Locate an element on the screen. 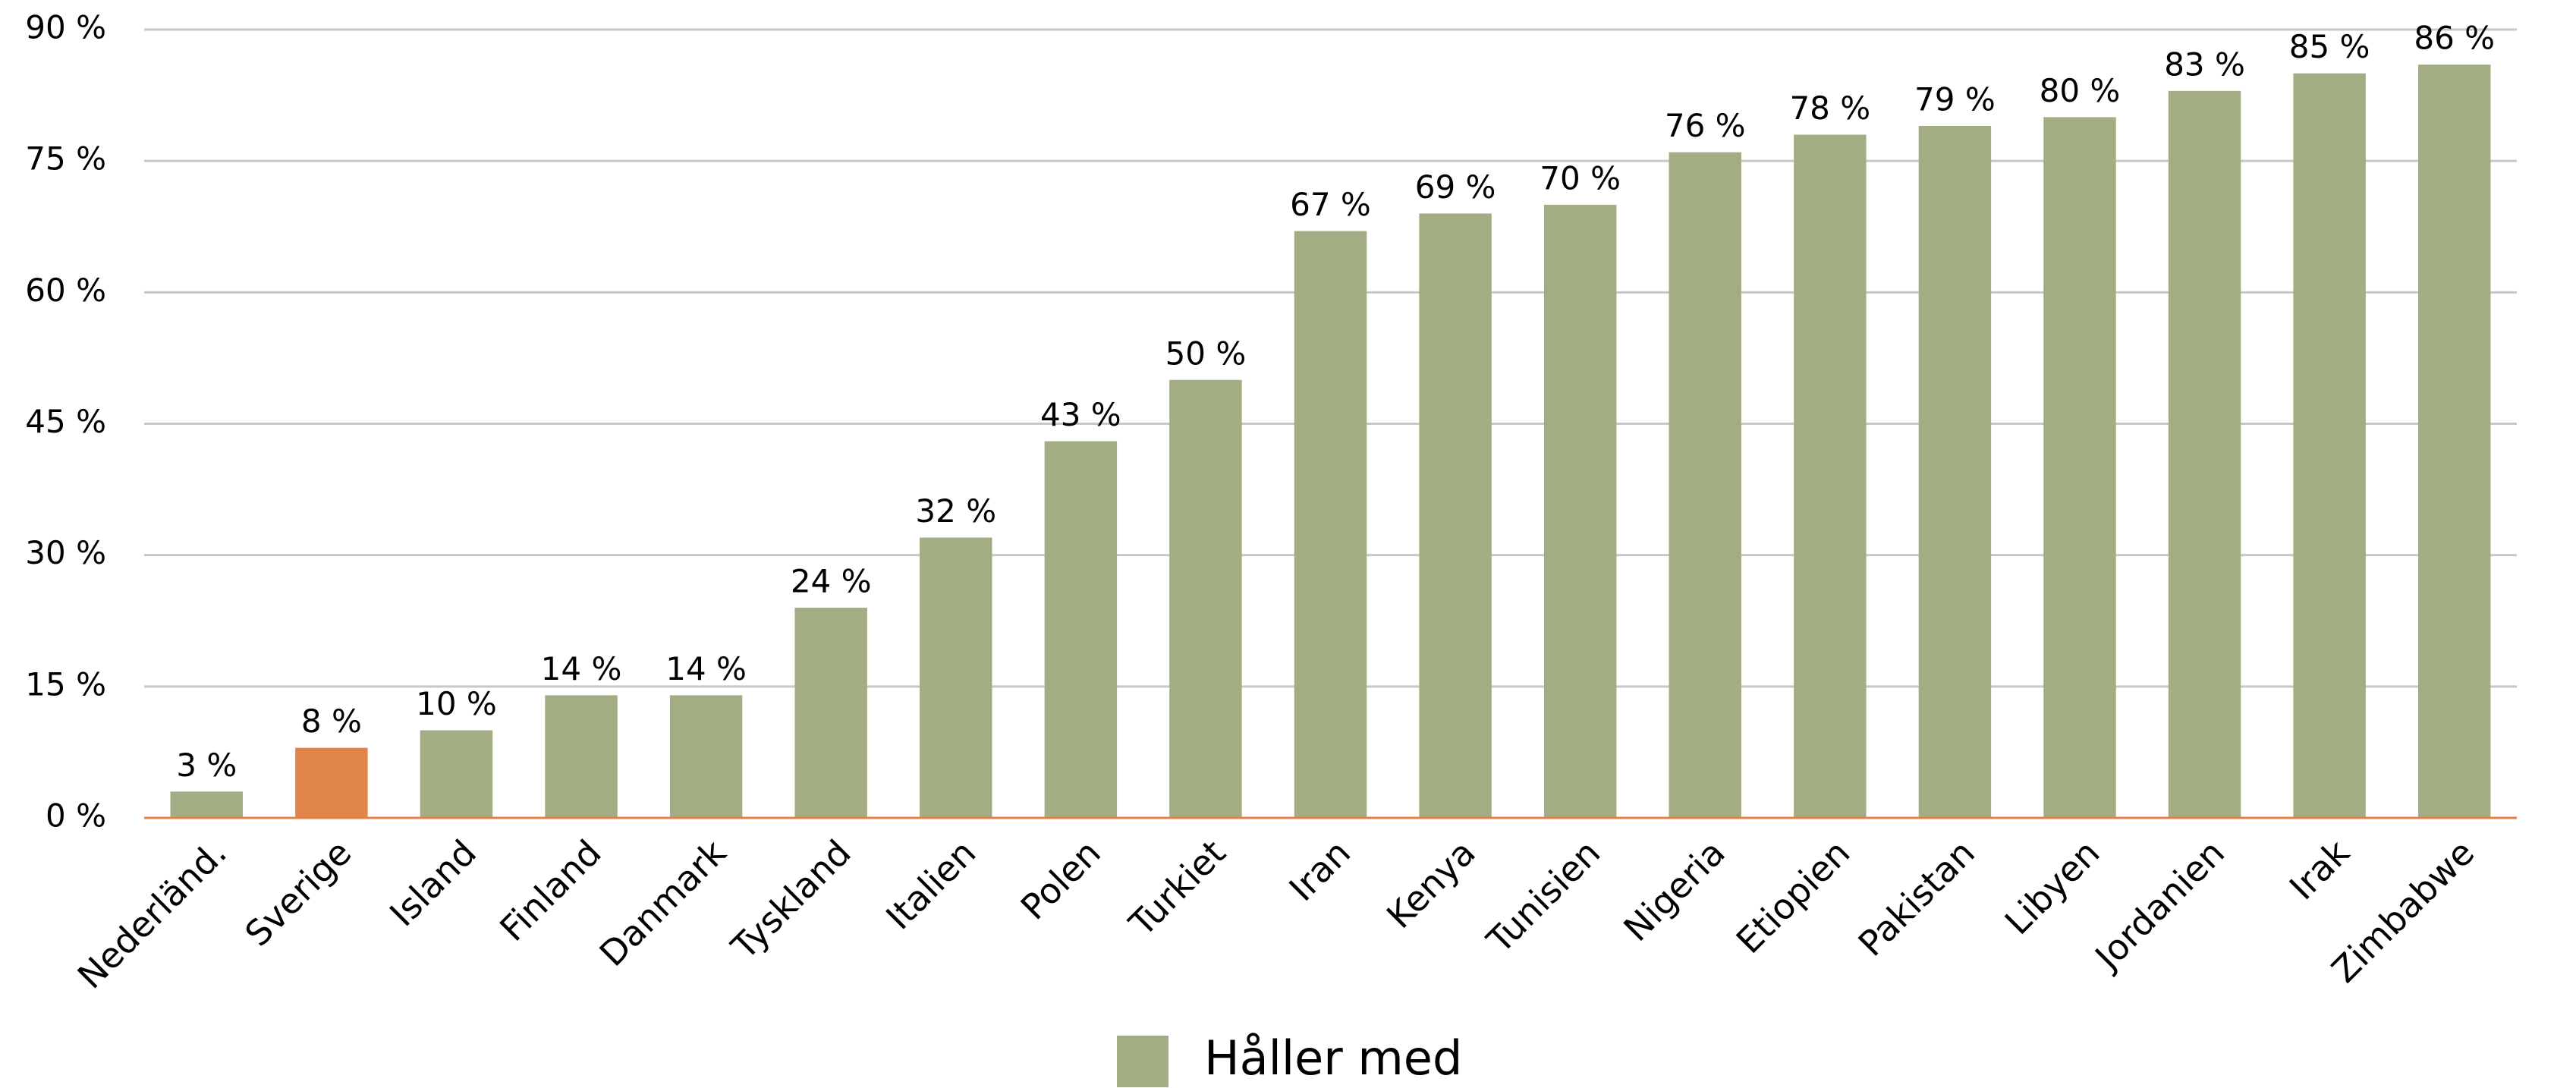  legend-label: Håller med is located at coordinates (1333, 1058).